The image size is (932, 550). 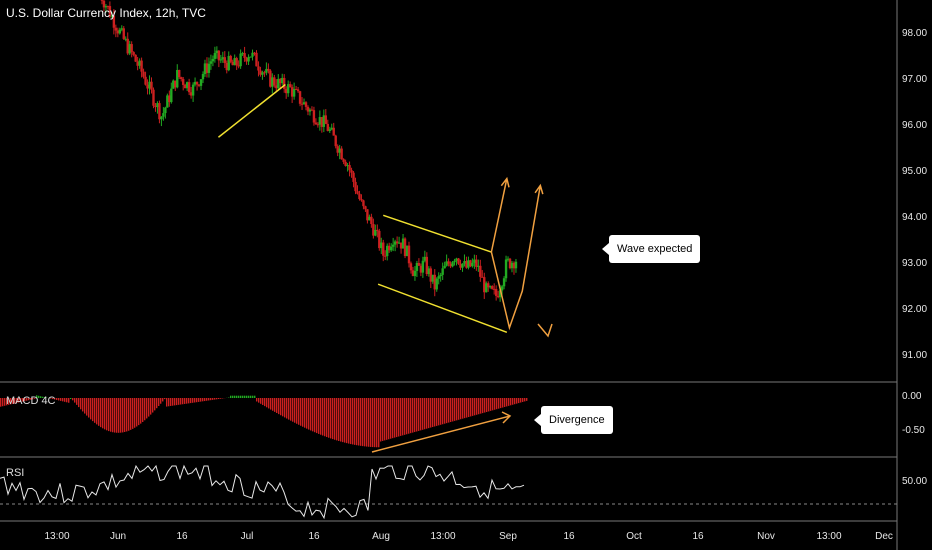 I want to click on macd-tick-label: 0.00, so click(x=912, y=396).